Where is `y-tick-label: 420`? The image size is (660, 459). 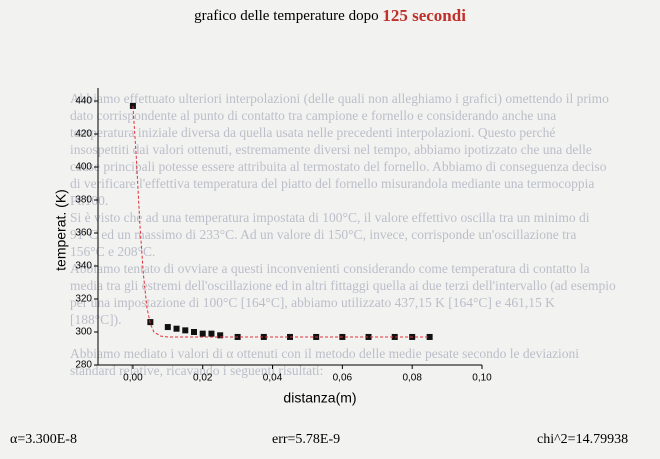
y-tick-label: 420 is located at coordinates (83, 134).